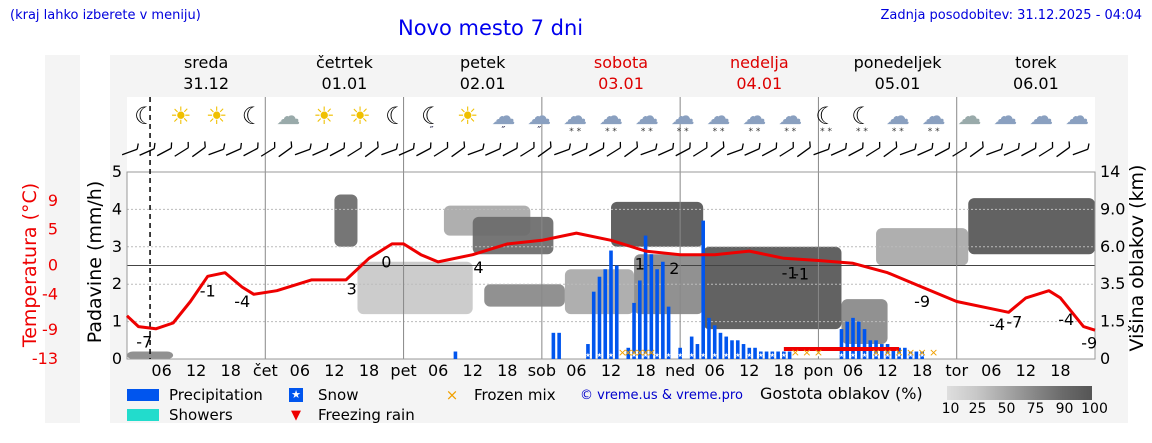  Describe the element at coordinates (956, 370) in the screenshot. I see `day-short-label: tor` at that location.